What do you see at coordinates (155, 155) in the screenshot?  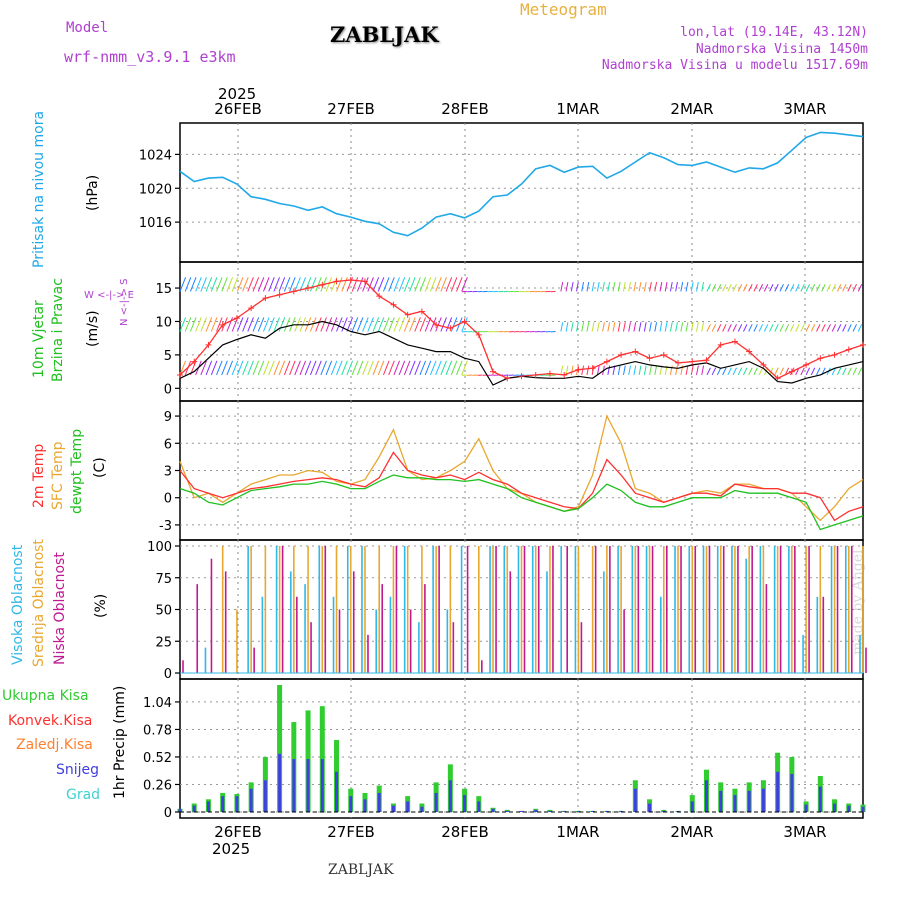 I see `y-tick-label: 1024` at bounding box center [155, 155].